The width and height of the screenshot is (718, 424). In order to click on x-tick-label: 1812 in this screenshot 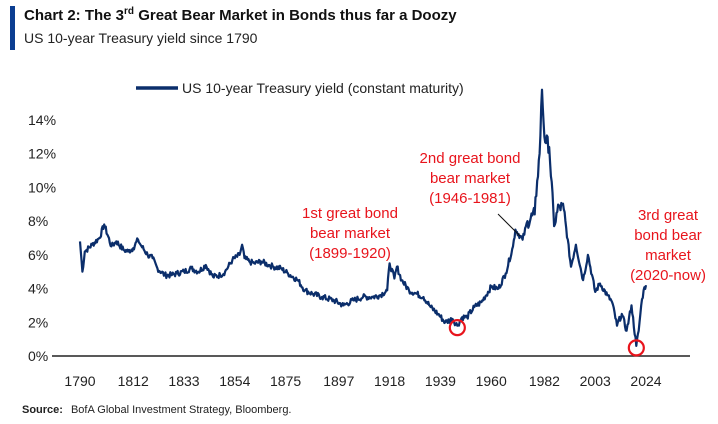, I will do `click(133, 381)`.